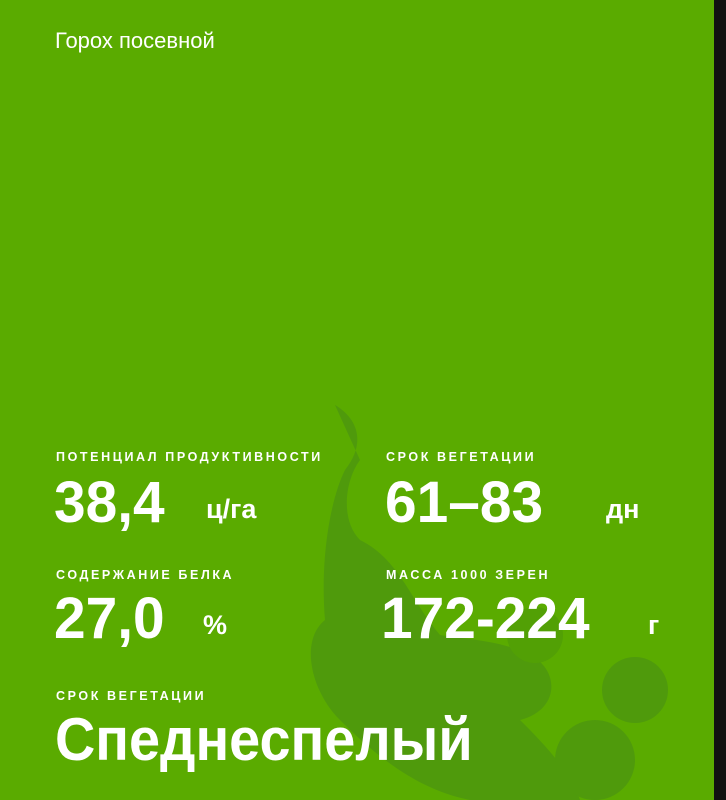 This screenshot has height=800, width=726. I want to click on stat-label-protein: СОДЕРЖАНИЕ БЕЛКА, so click(145, 575).